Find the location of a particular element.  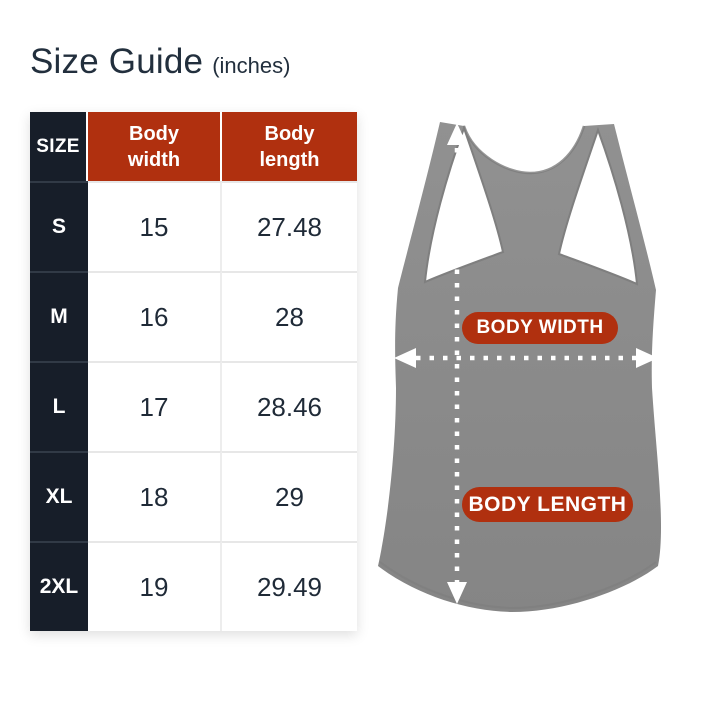

arrow-left-icon is located at coordinates (405, 358).